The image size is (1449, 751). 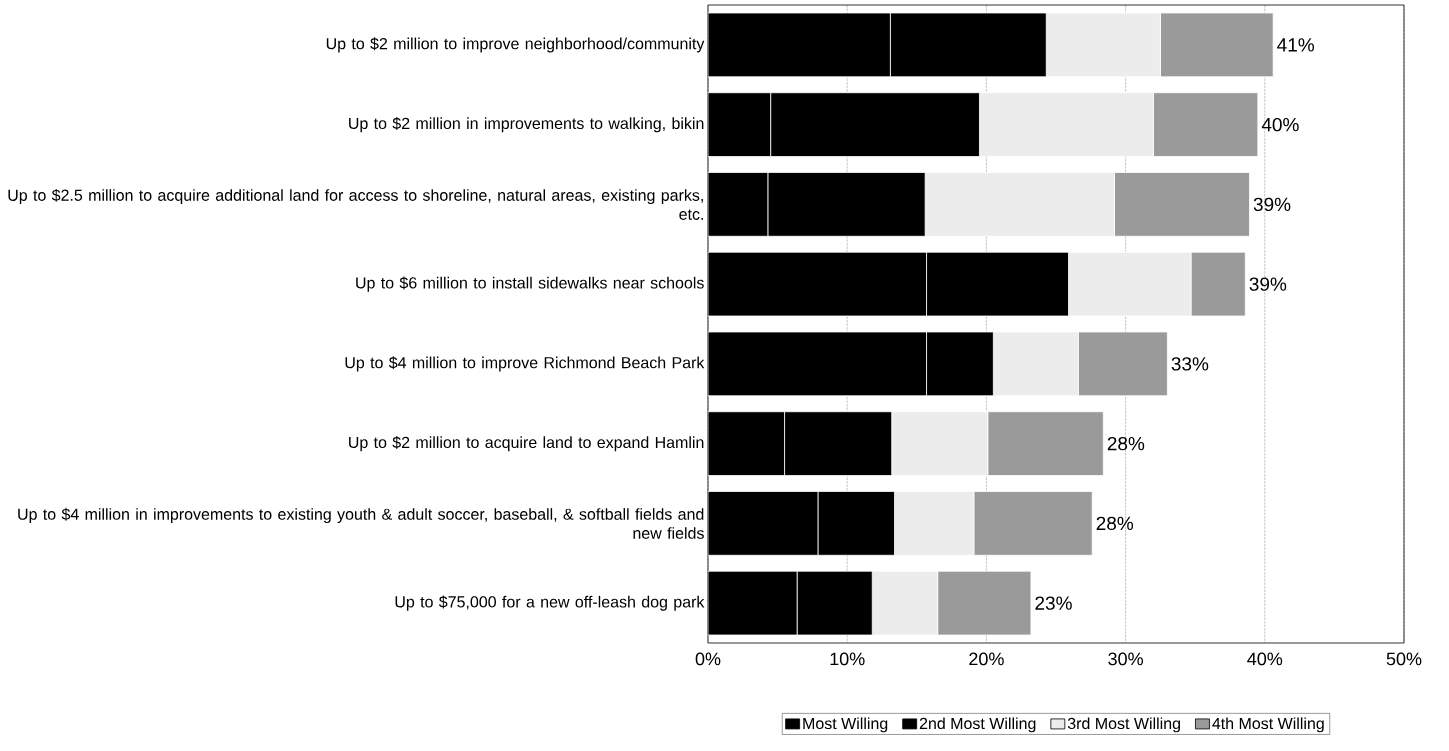 What do you see at coordinates (515, 45) in the screenshot?
I see `y-tick-label: Up to $2 million to improve neighborhood/community` at bounding box center [515, 45].